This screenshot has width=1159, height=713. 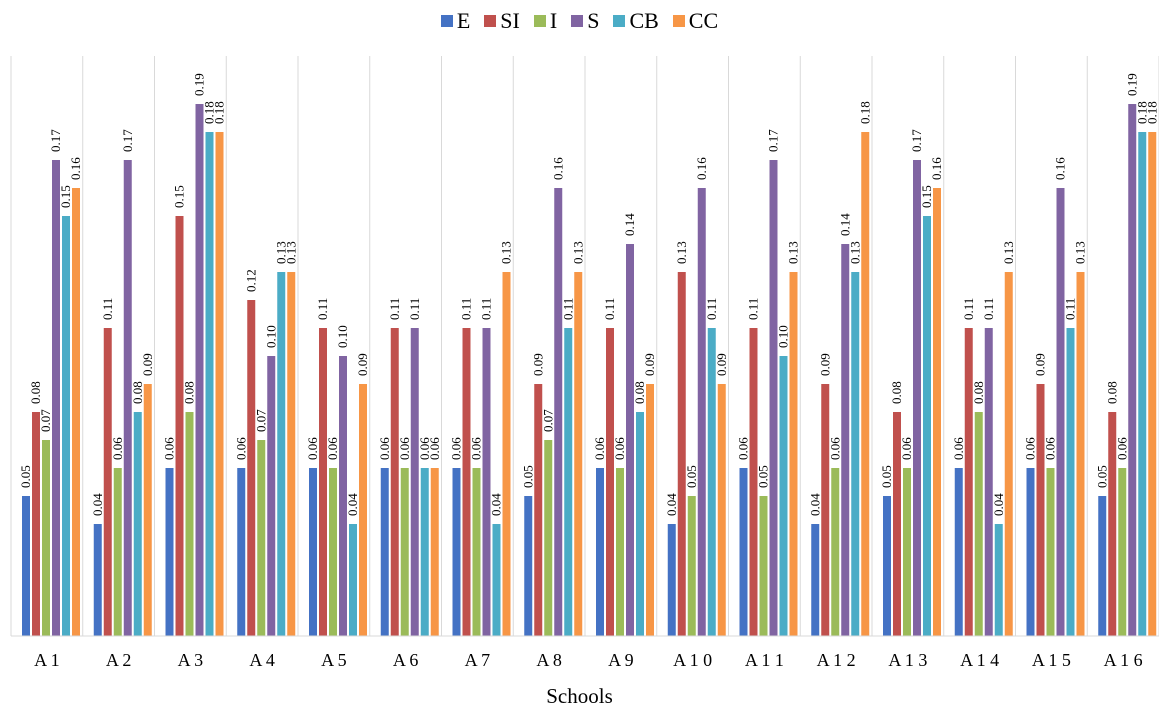 I want to click on bar-i-a7, so click(x=476, y=552).